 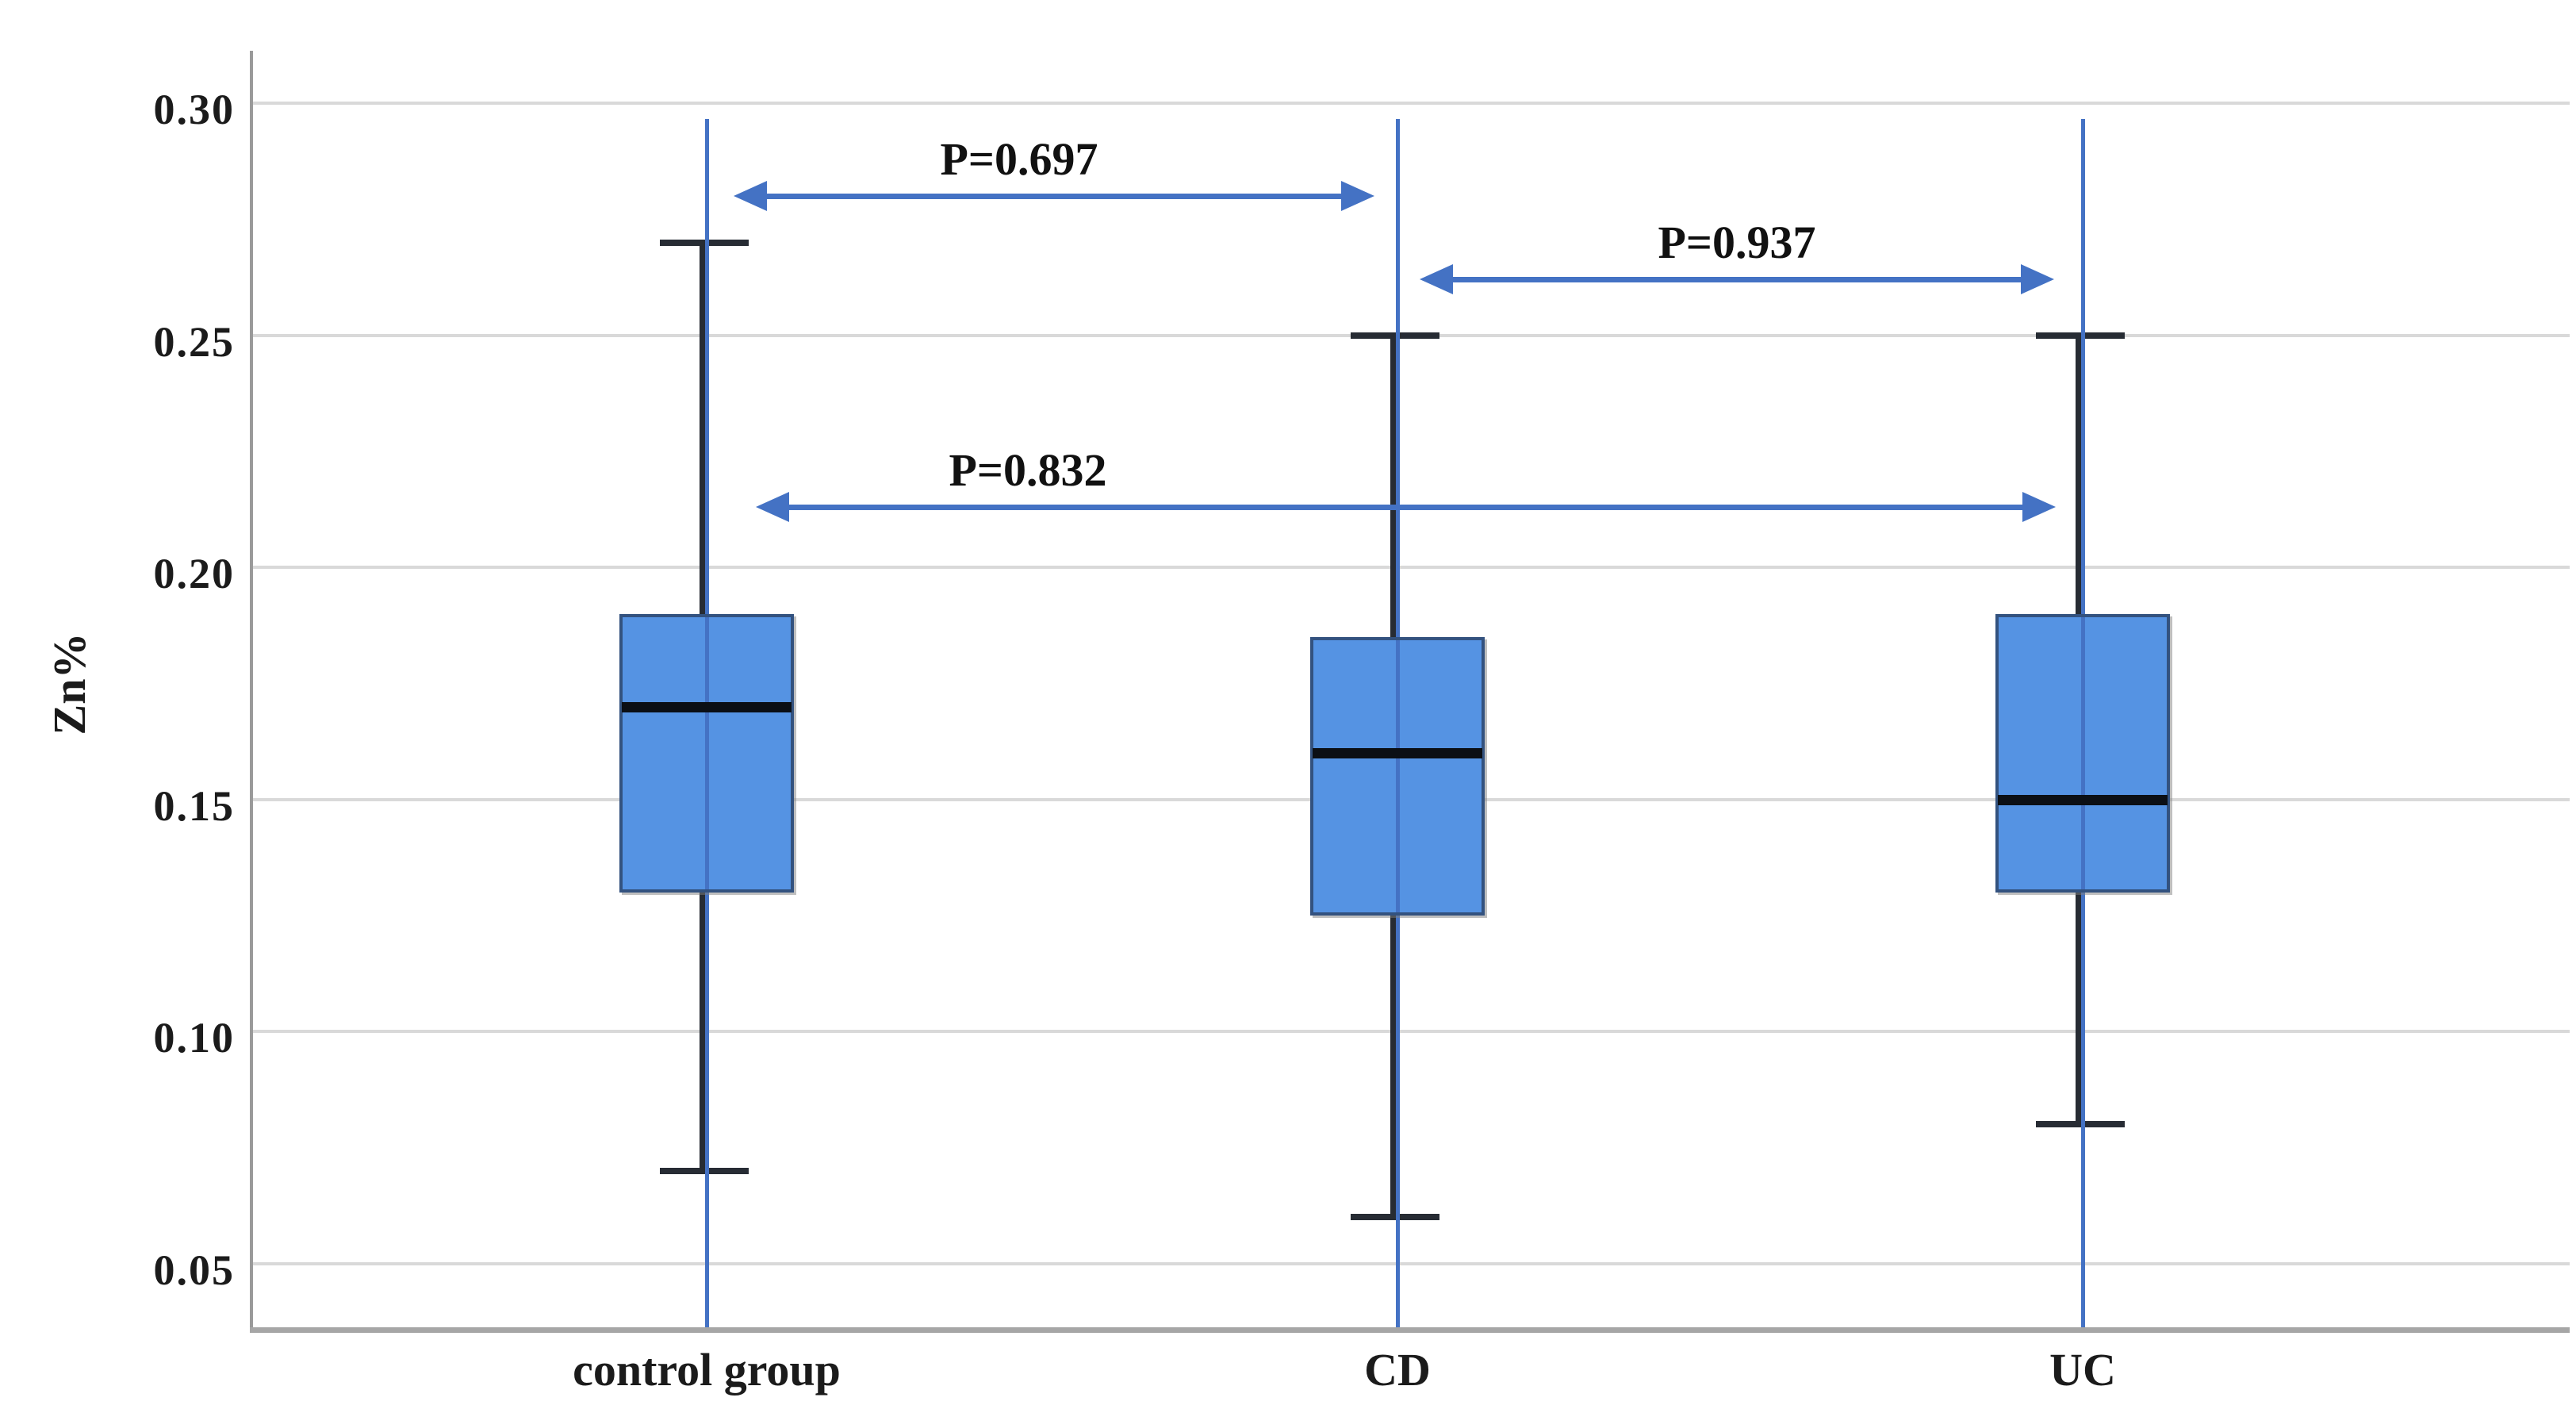 What do you see at coordinates (194, 1270) in the screenshot?
I see `y-tick-label: 0.05` at bounding box center [194, 1270].